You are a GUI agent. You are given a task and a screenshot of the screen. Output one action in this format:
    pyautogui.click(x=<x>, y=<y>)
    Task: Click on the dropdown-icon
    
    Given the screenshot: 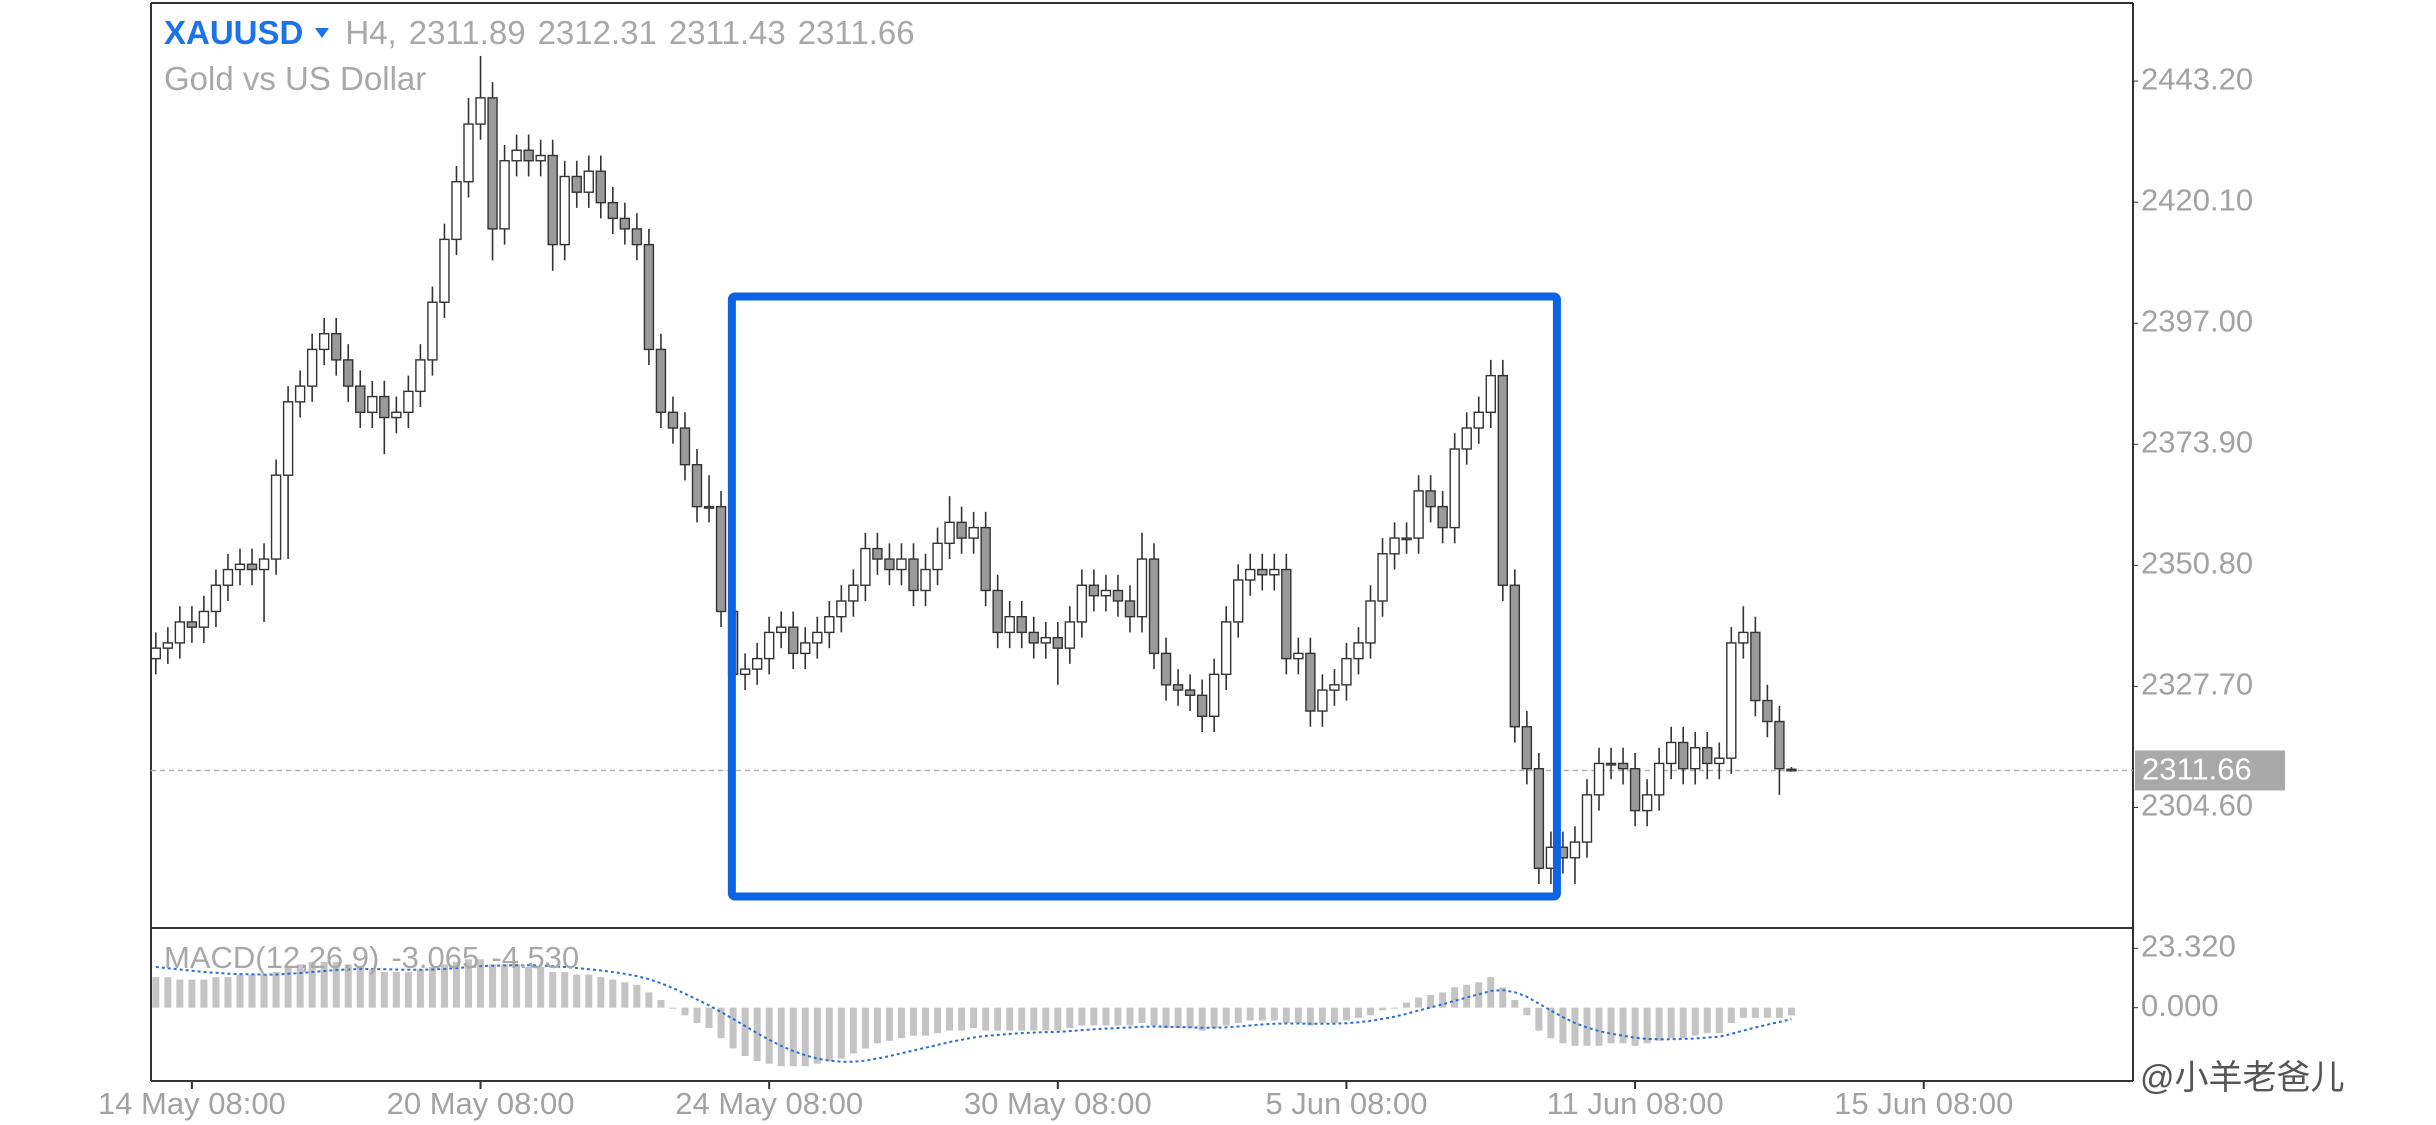 What is the action you would take?
    pyautogui.click(x=322, y=33)
    